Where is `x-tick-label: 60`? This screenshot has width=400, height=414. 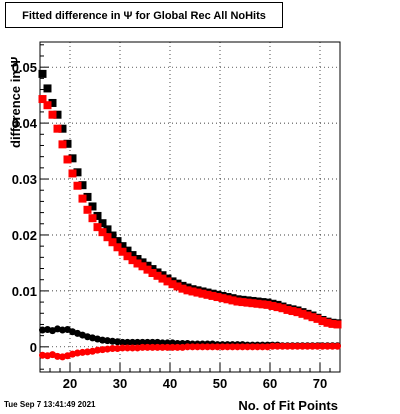 x-tick-label: 60 is located at coordinates (270, 383).